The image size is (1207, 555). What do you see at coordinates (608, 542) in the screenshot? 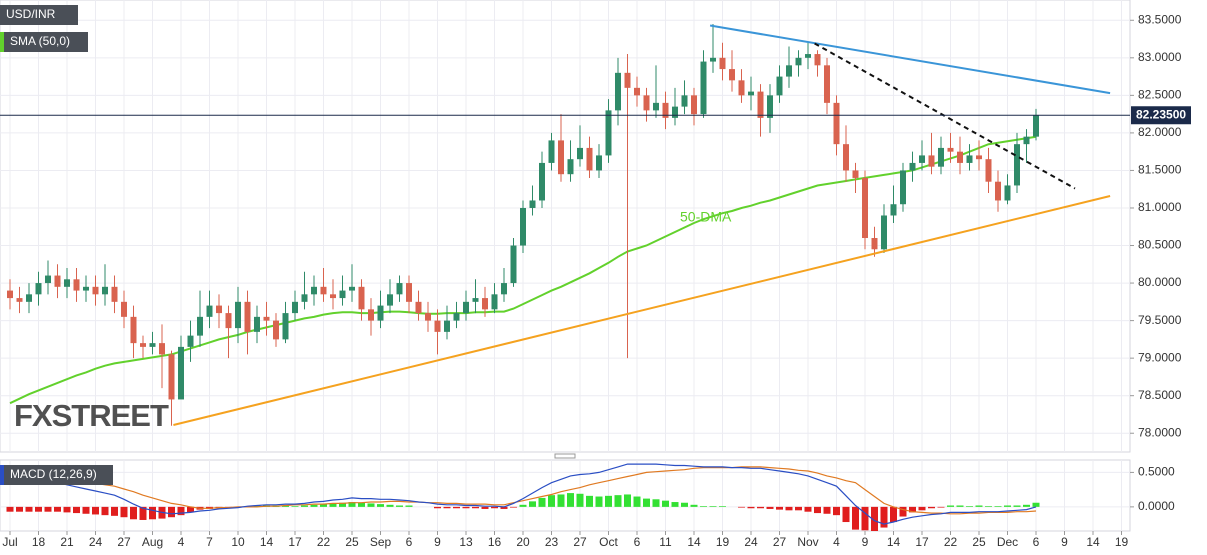
I see `x-tick-label: Oct` at bounding box center [608, 542].